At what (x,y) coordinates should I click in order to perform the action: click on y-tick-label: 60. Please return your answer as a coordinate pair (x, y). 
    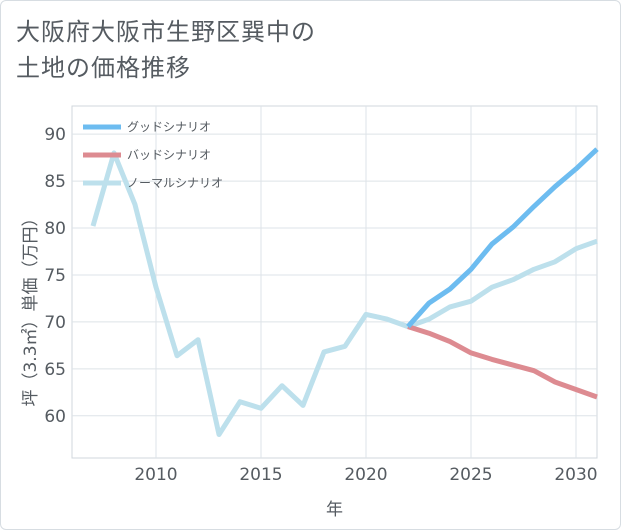
    Looking at the image, I should click on (55, 417).